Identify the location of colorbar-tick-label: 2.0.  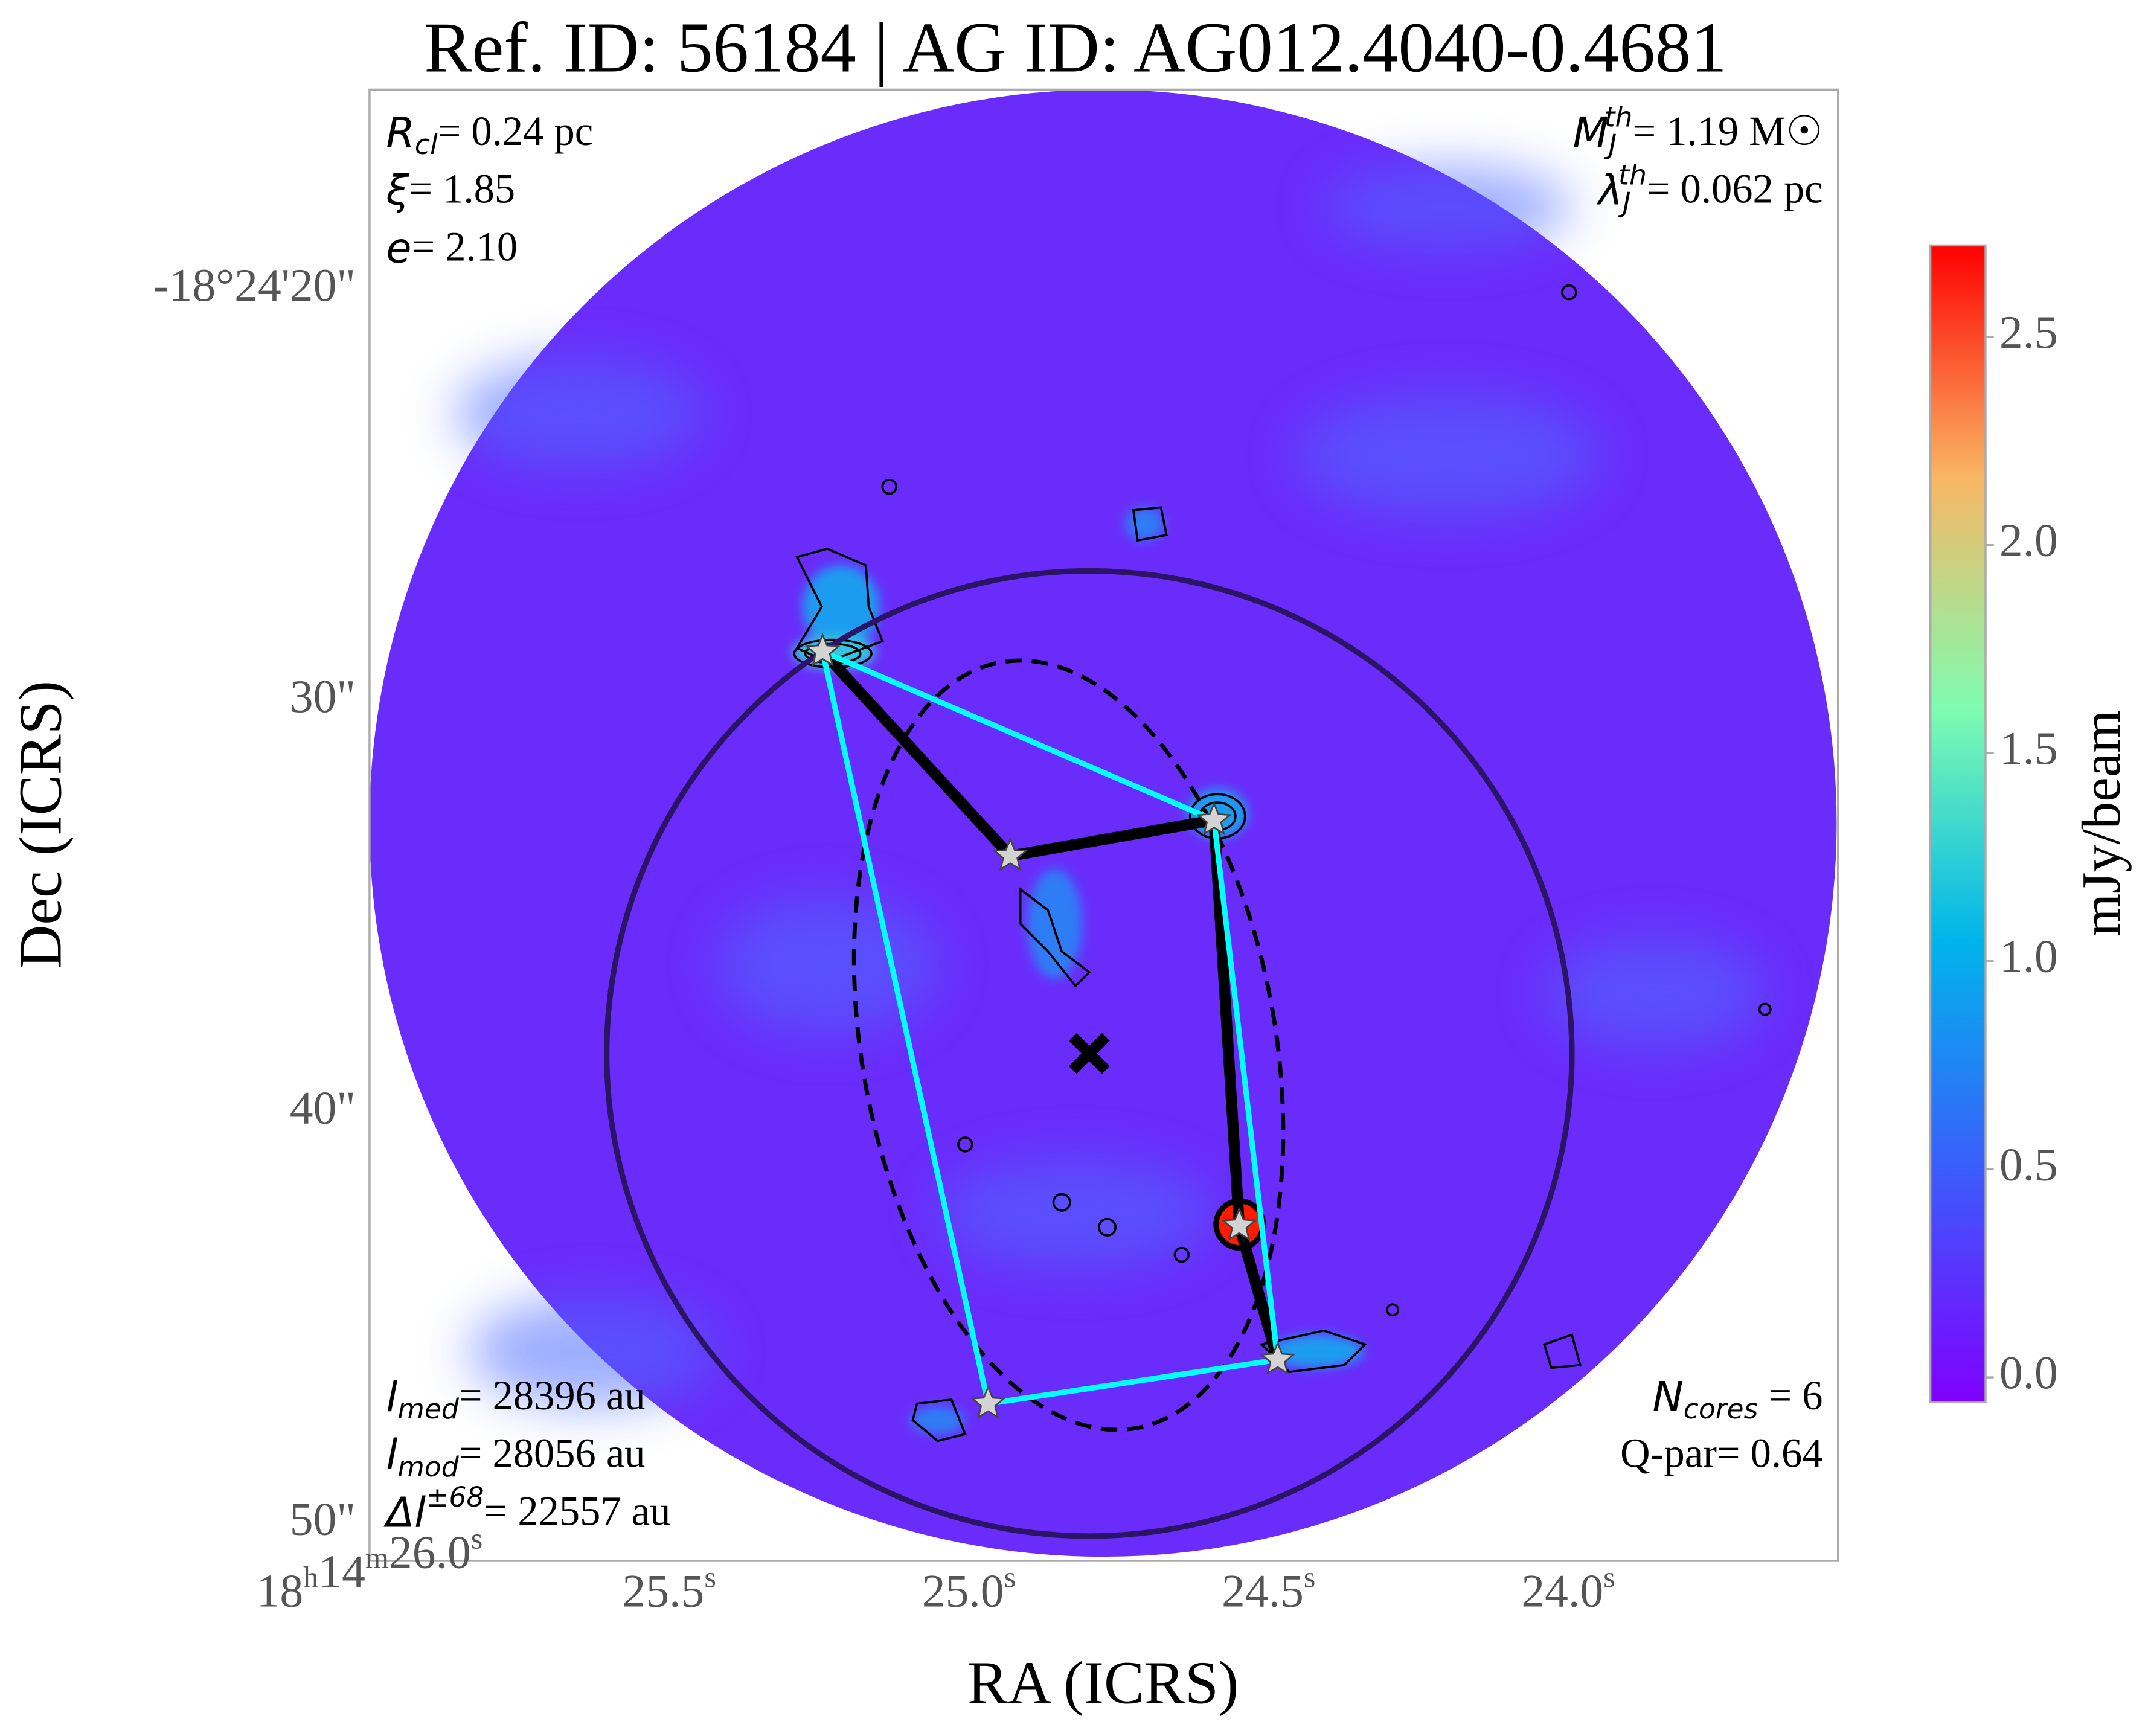
(2029, 540).